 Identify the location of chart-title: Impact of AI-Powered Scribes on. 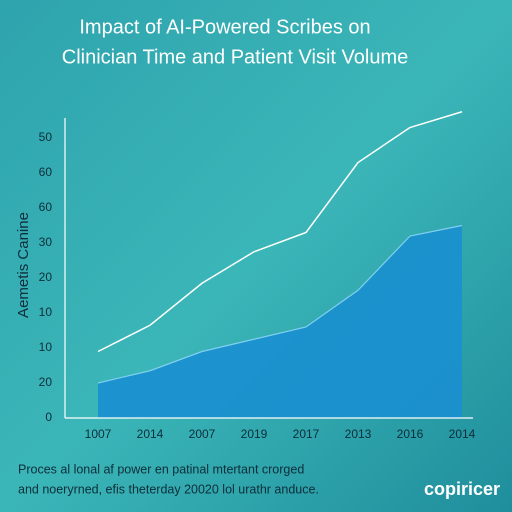
(224, 27).